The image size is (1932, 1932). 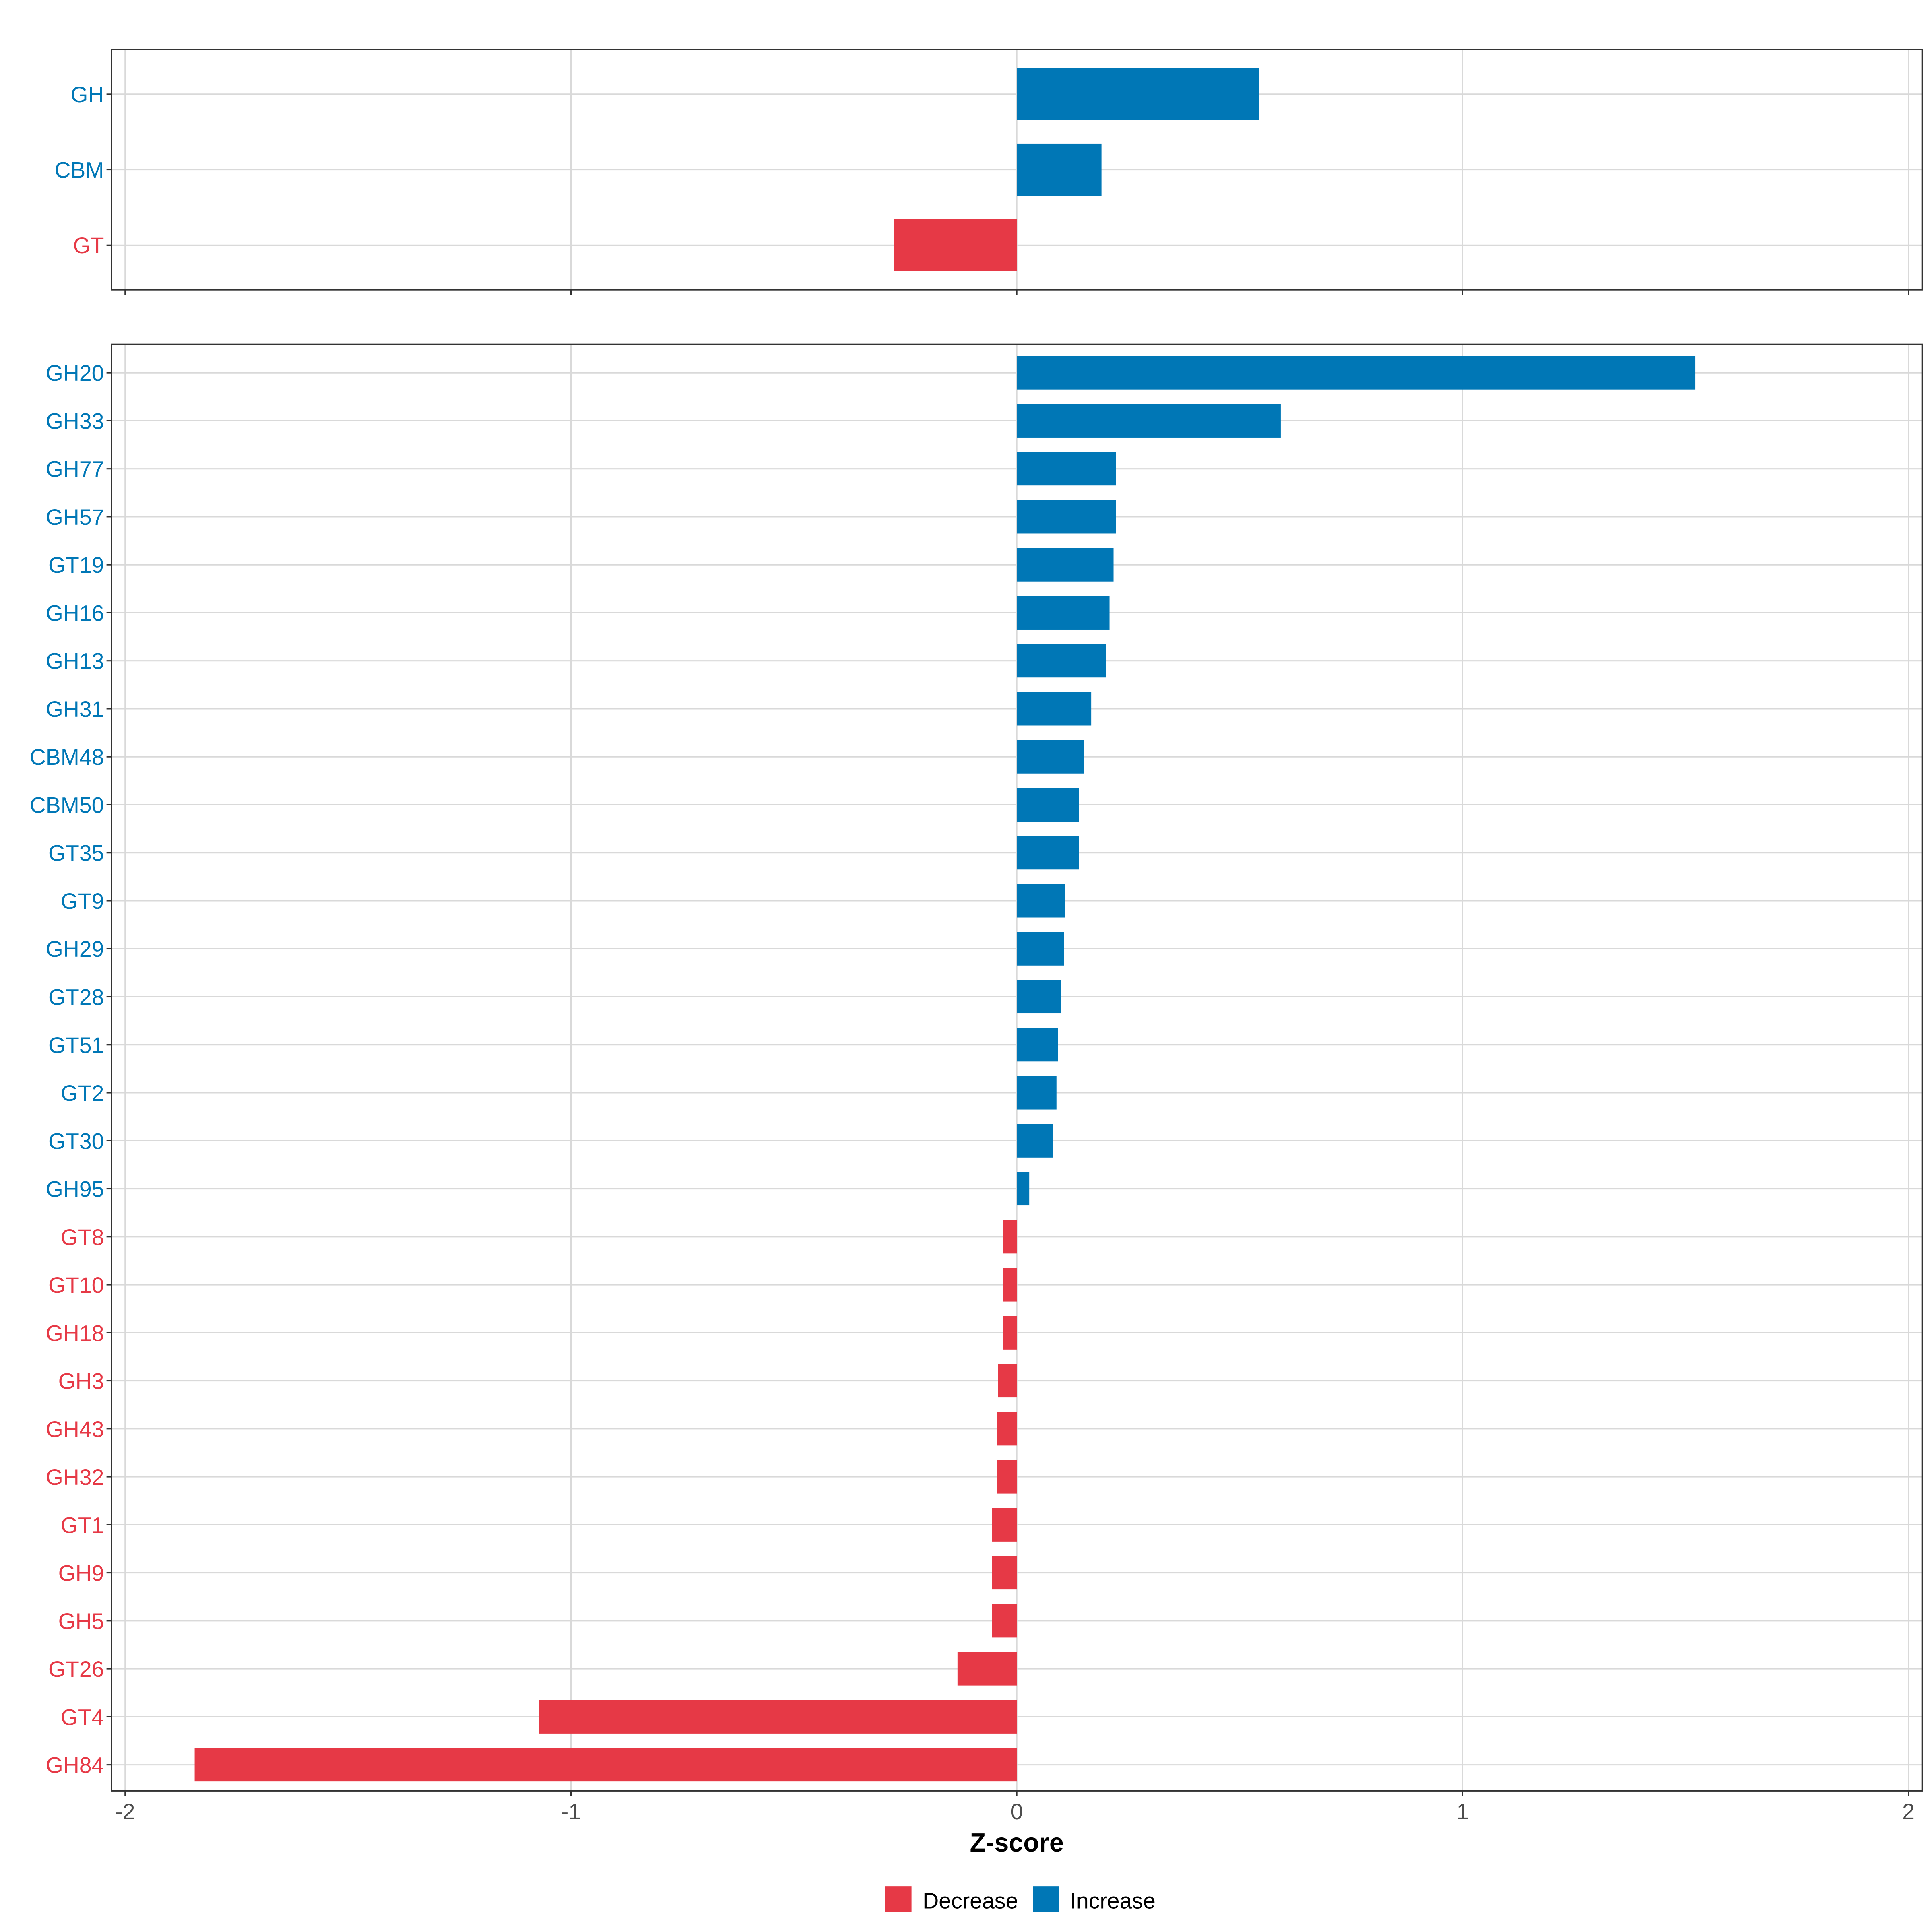 I want to click on x-tick-label: 1, so click(x=1462, y=1811).